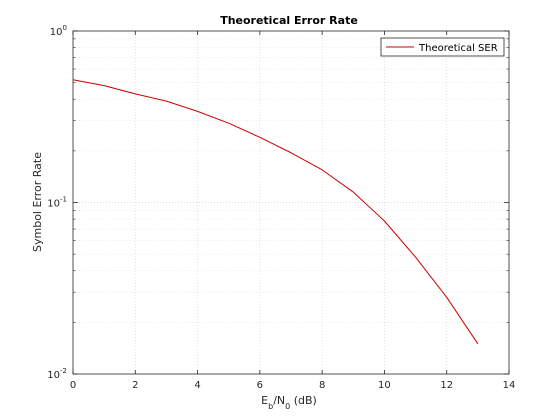  Describe the element at coordinates (63, 200) in the screenshot. I see `y-tick-label-exponent: -1` at that location.